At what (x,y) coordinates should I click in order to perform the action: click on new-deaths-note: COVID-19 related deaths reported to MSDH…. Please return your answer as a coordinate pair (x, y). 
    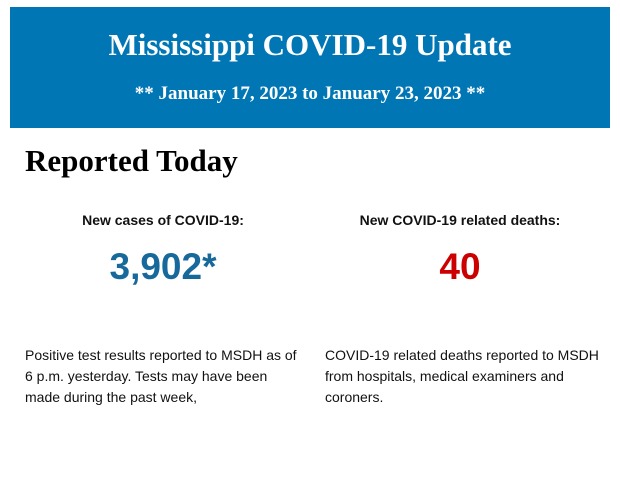
    Looking at the image, I should click on (462, 376).